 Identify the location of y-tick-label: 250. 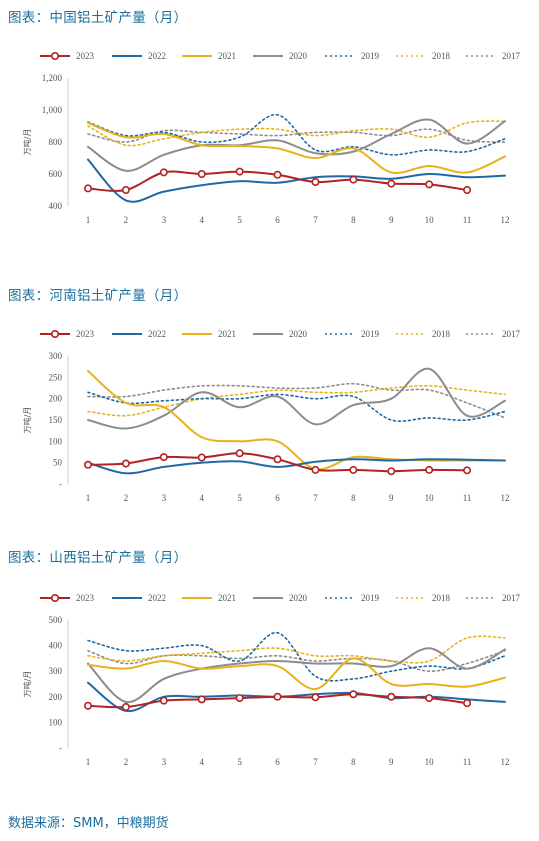
(56, 377).